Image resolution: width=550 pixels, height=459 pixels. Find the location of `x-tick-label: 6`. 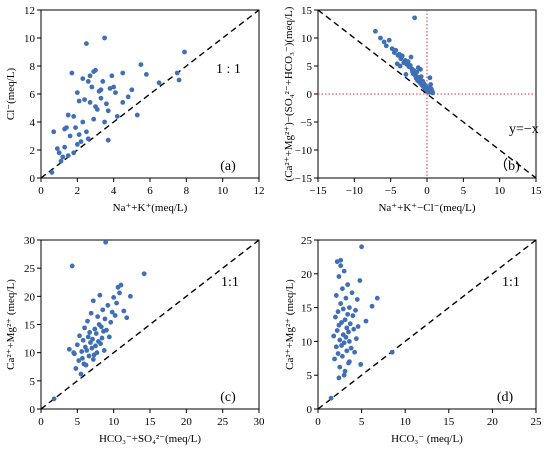

x-tick-label: 6 is located at coordinates (150, 191).